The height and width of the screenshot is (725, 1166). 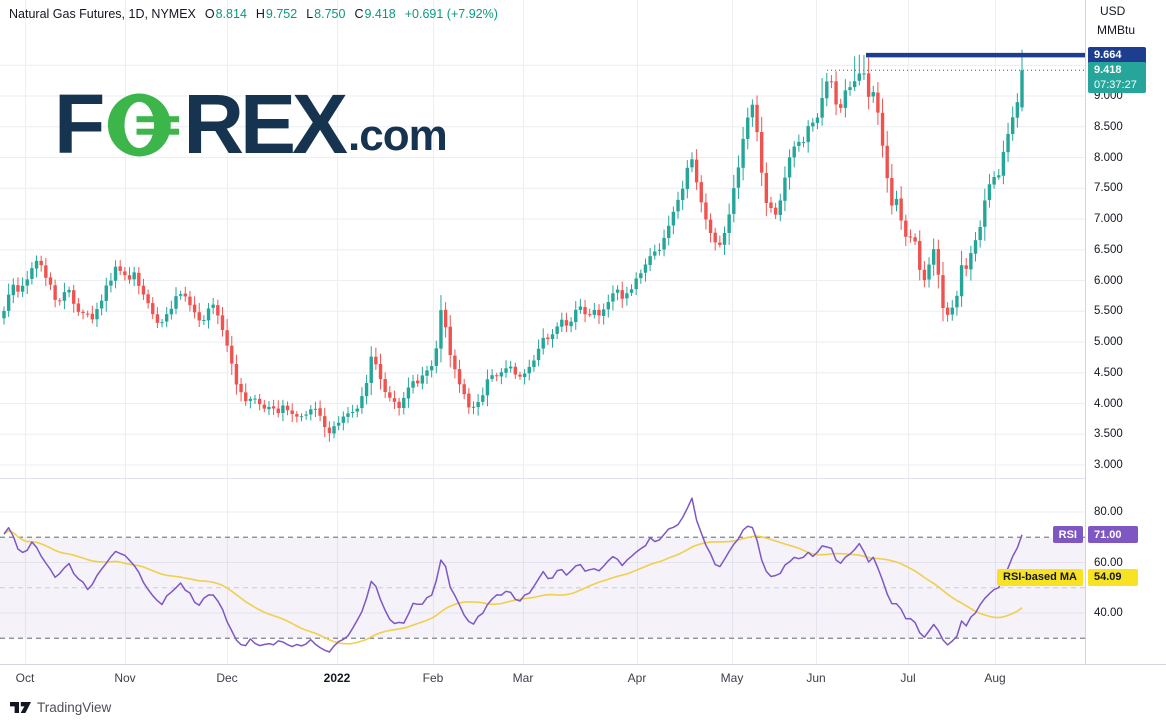 I want to click on tradingview-logo: TradingView, so click(x=60, y=707).